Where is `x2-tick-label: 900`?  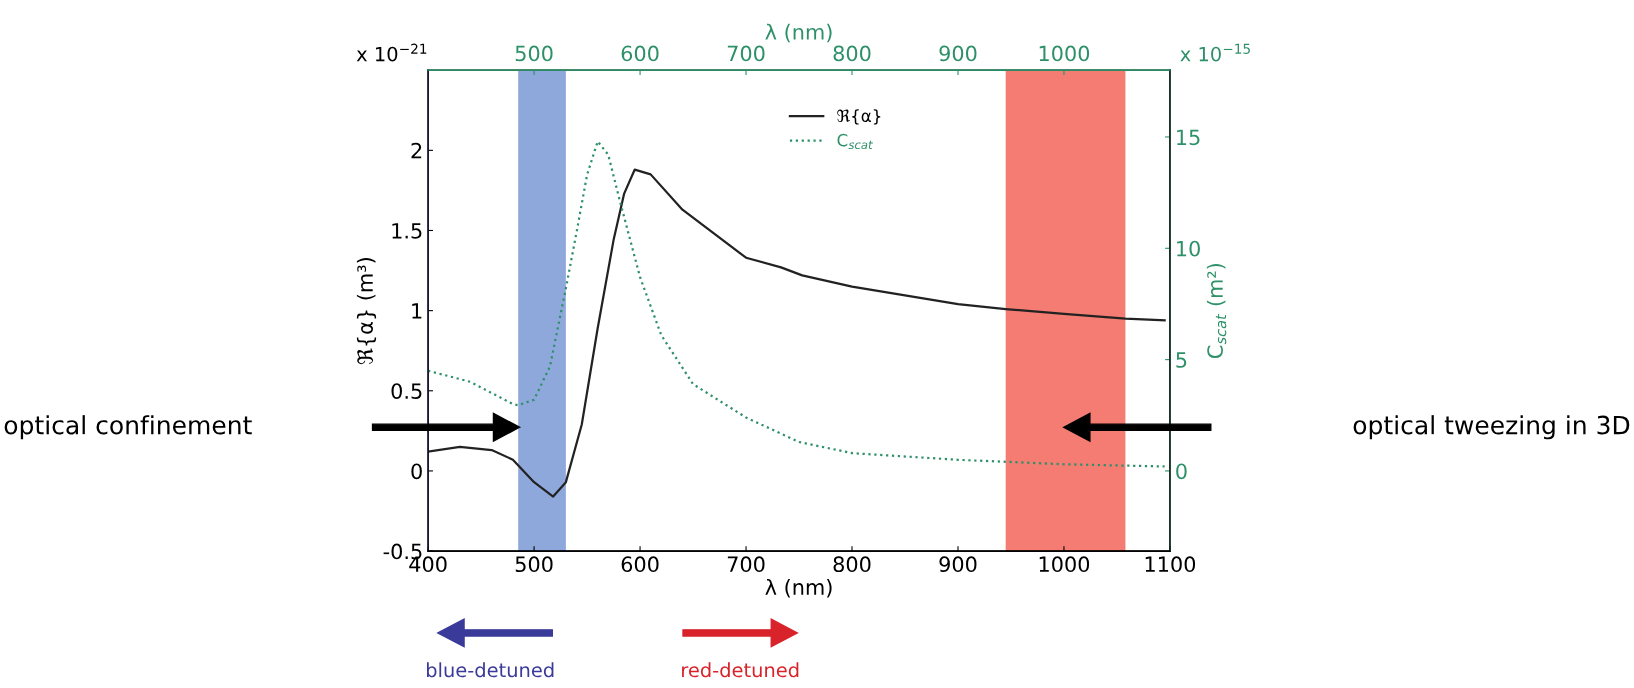 x2-tick-label: 900 is located at coordinates (958, 53).